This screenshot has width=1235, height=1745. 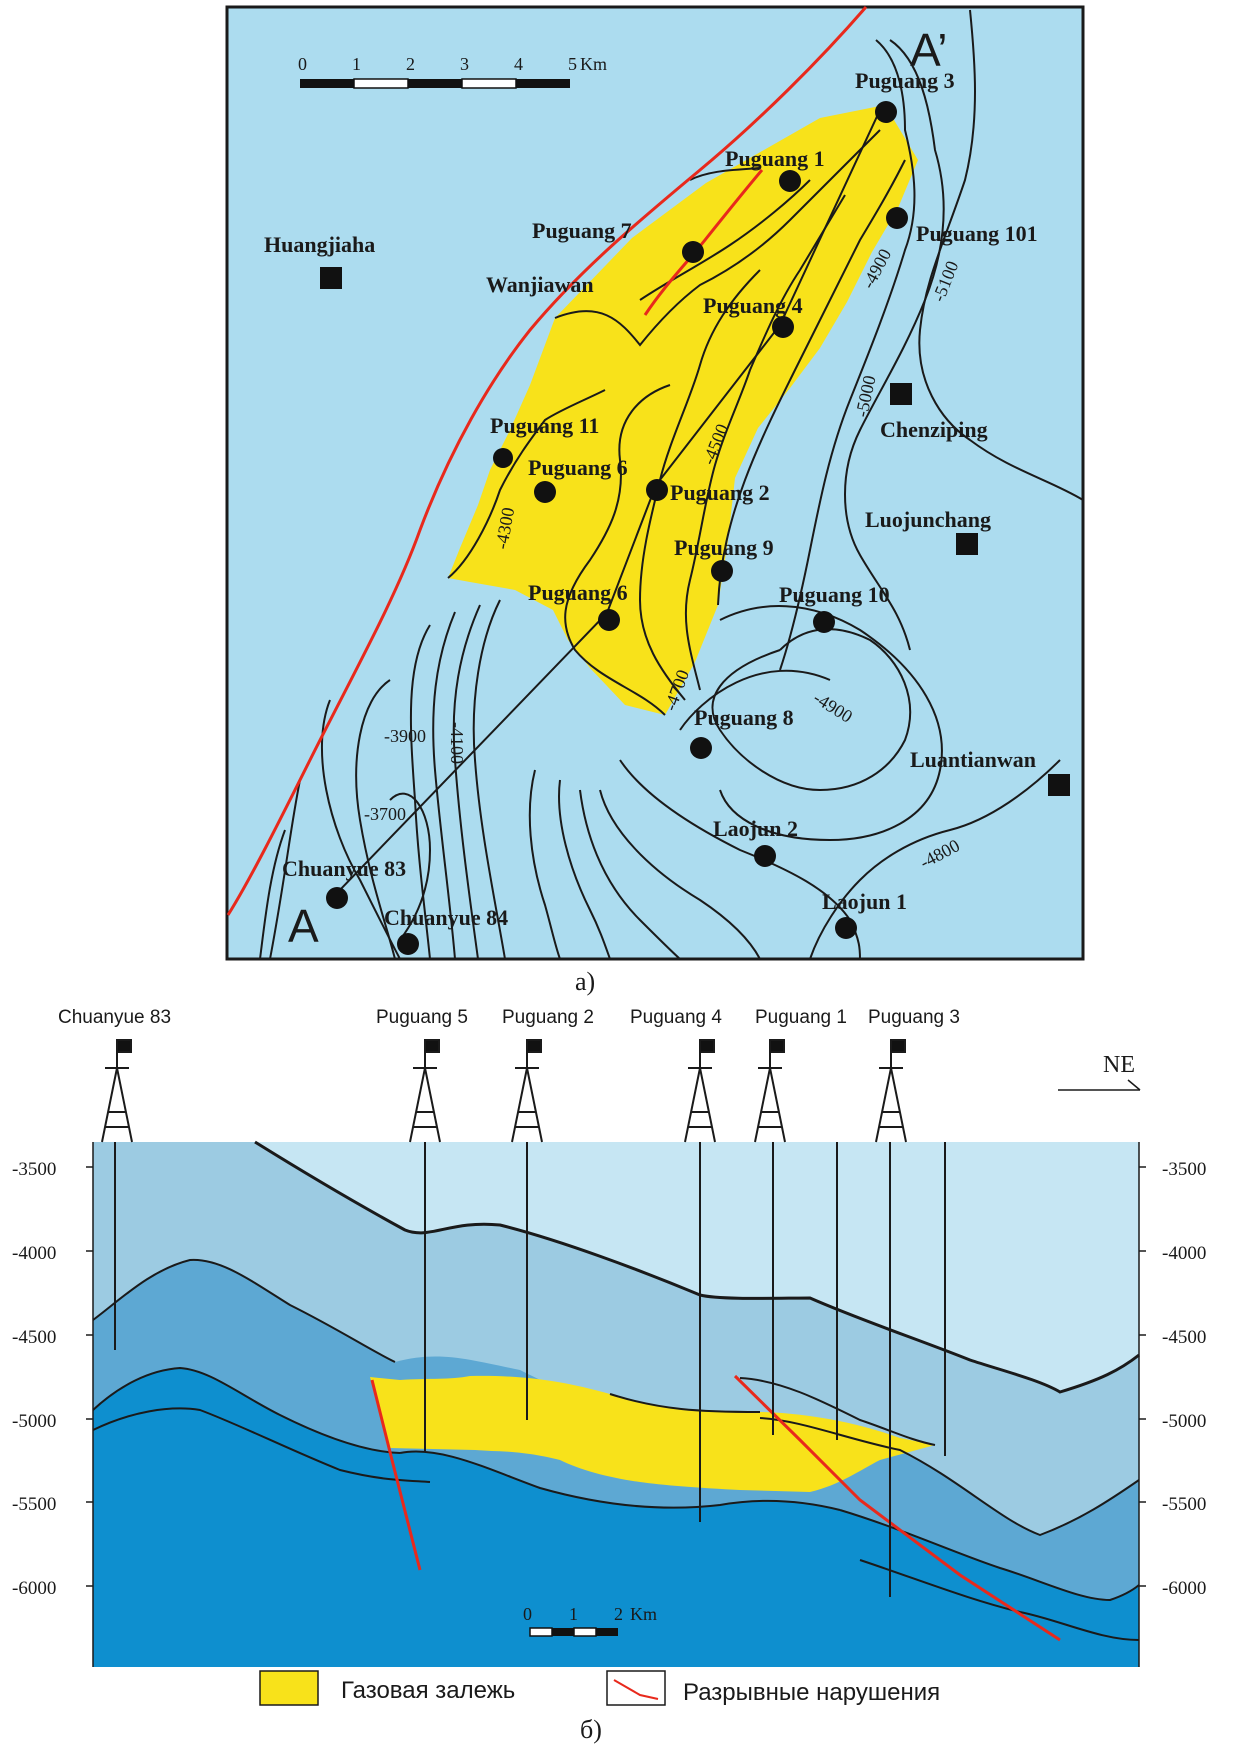 I want to click on well-label: Laojun 2, so click(x=755, y=828).